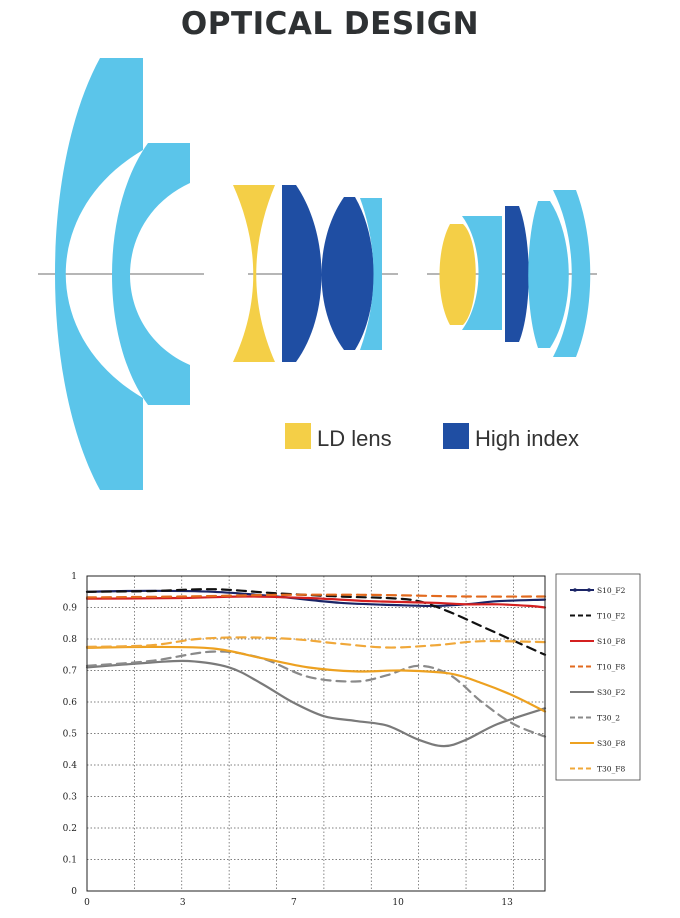 The height and width of the screenshot is (918, 680). What do you see at coordinates (70, 861) in the screenshot?
I see `y-tick-label: 0.1` at bounding box center [70, 861].